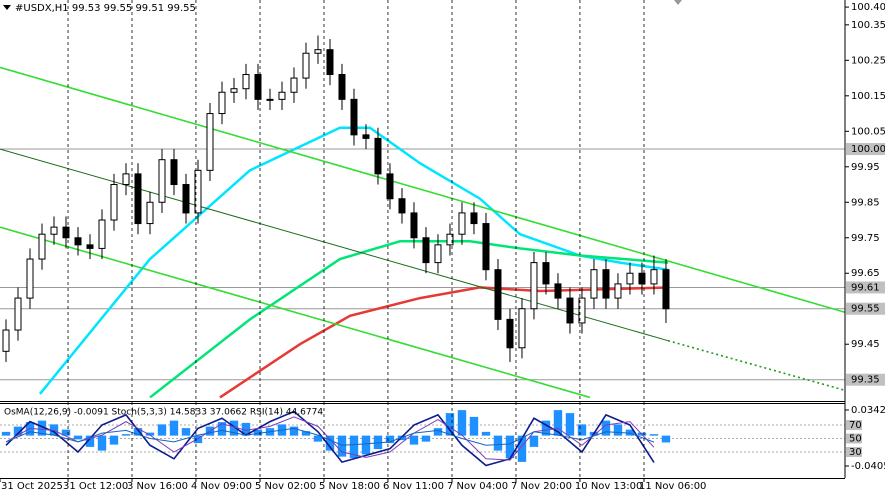 The width and height of the screenshot is (885, 496). Describe the element at coordinates (865, 344) in the screenshot. I see `y-tick-label: 99.45` at that location.